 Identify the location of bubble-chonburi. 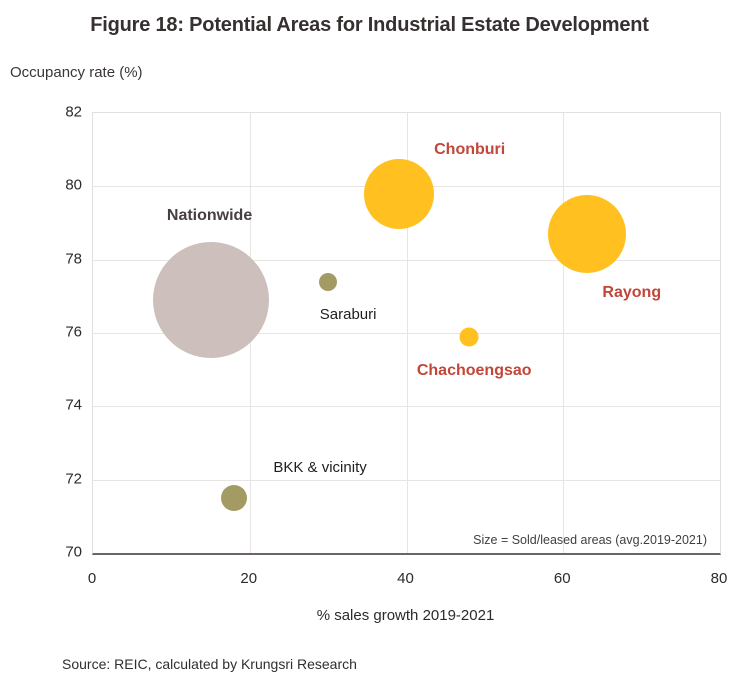
(398, 193).